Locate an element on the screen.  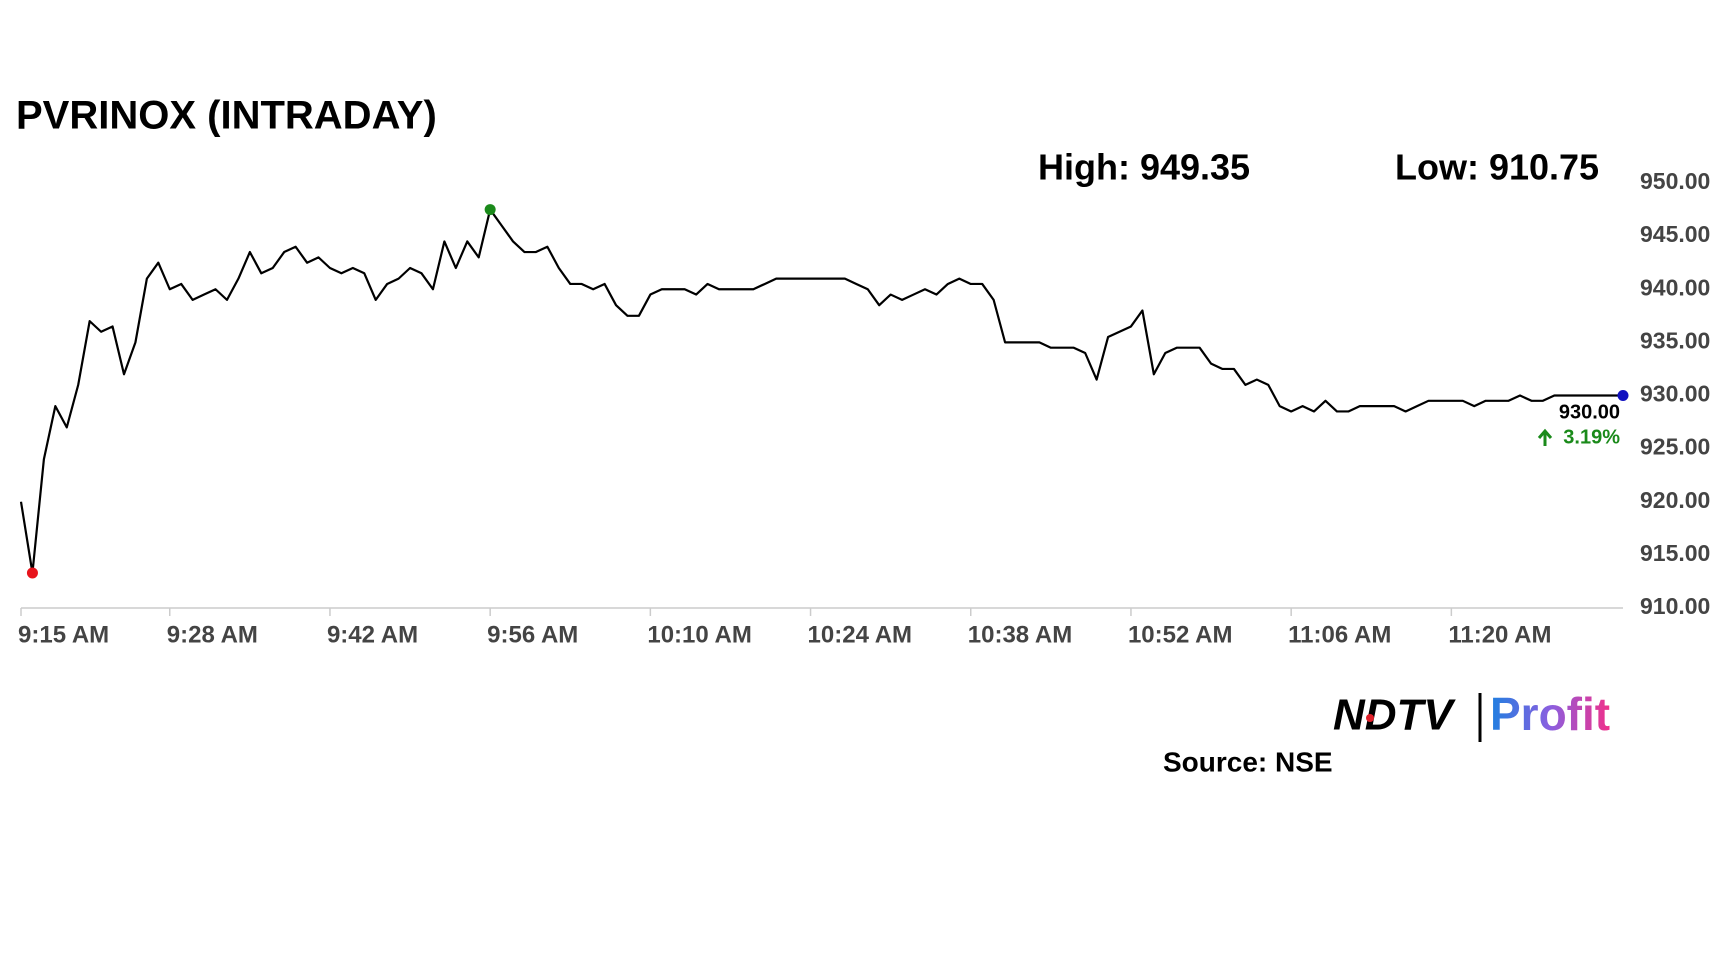
logo-profit: Profit is located at coordinates (1550, 714).